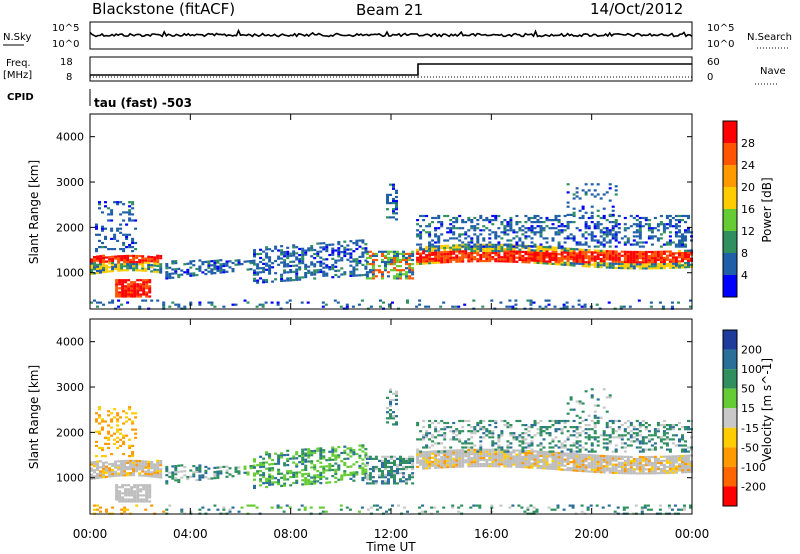  I want to click on noise-search-label: N.Search, so click(769, 37).